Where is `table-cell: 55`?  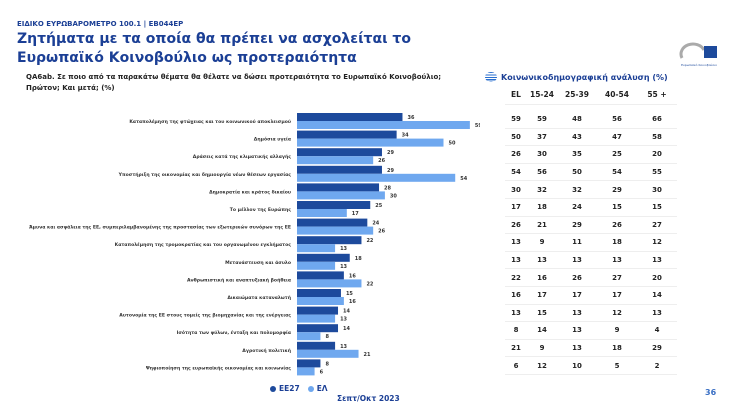
table-cell: 55 is located at coordinates (657, 172).